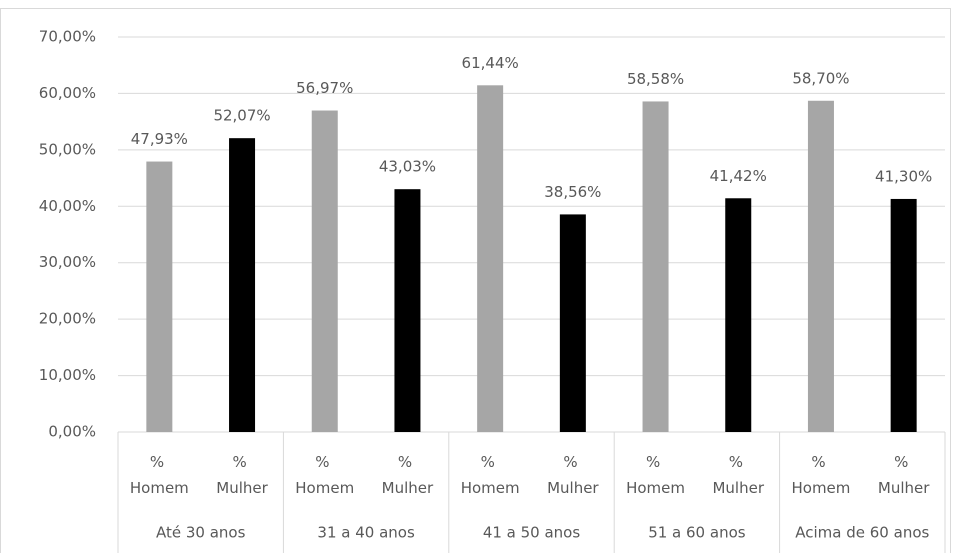  I want to click on category-label: 31 a 40 anos, so click(366, 533).